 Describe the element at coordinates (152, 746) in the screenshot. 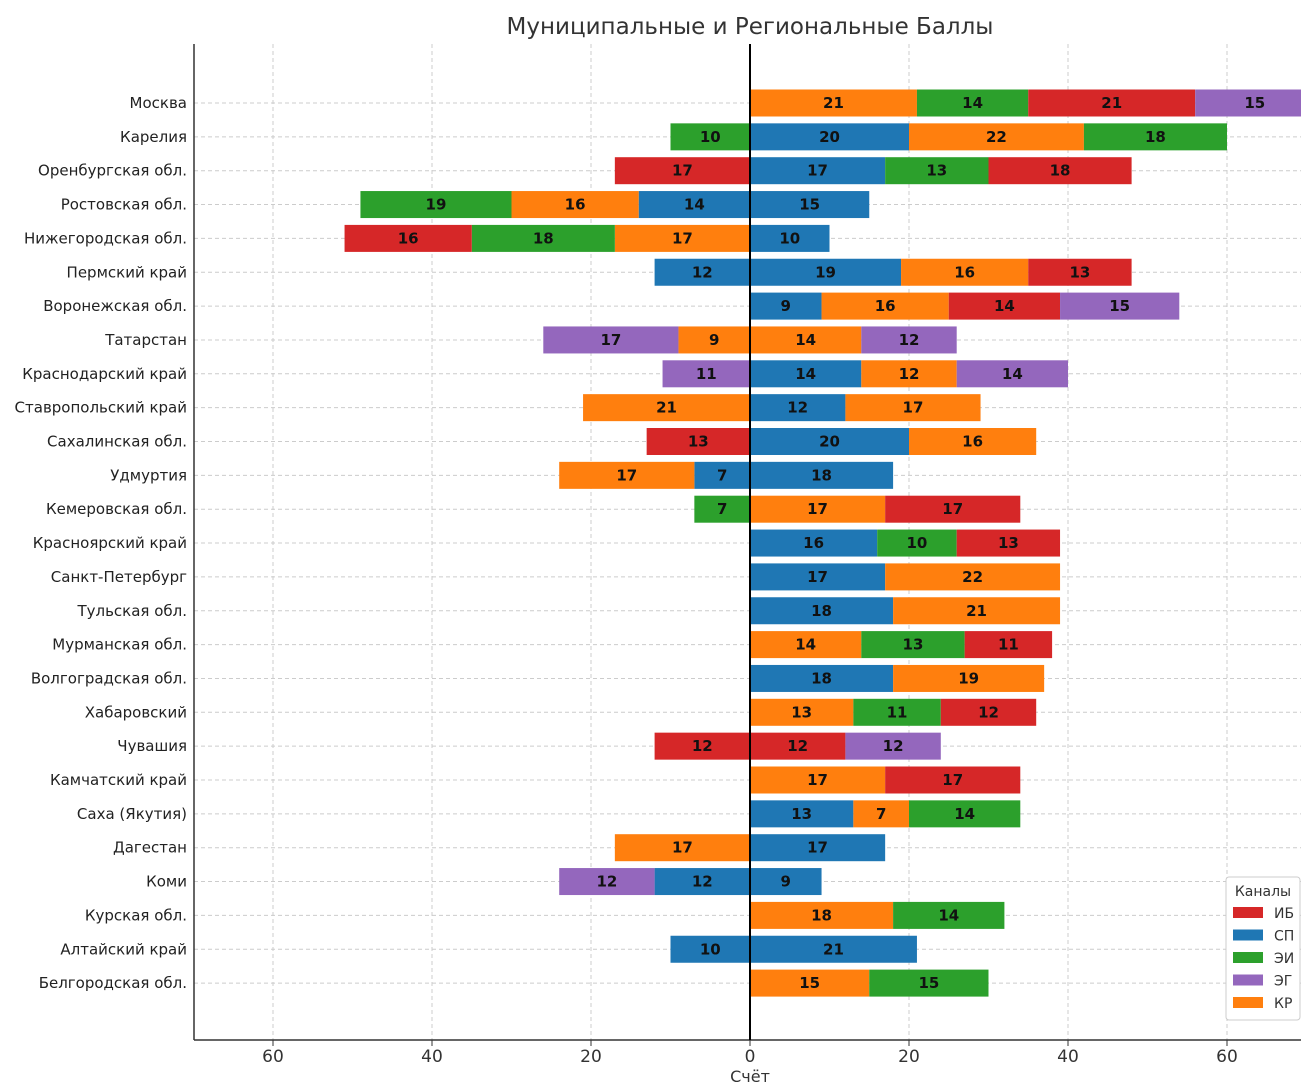

I see `category-label: Чувашия` at that location.